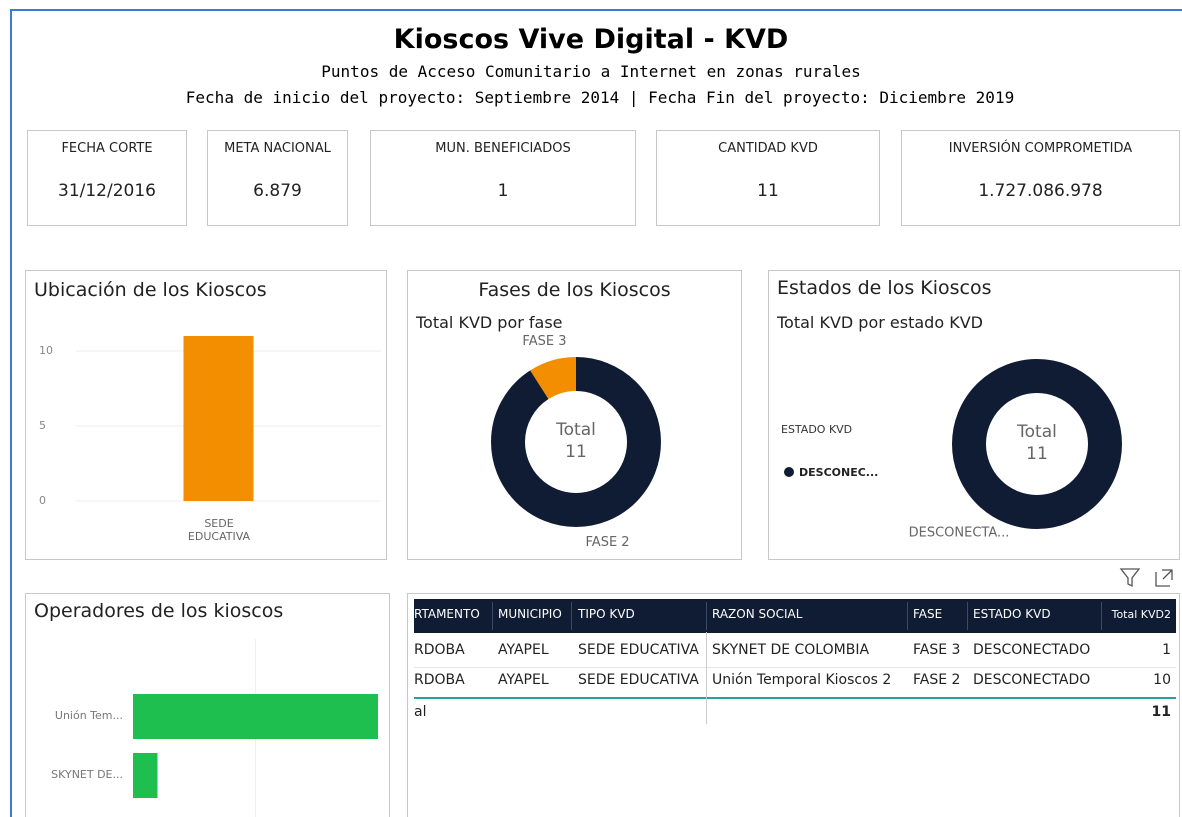 The image size is (1182, 817). I want to click on column-header: FASE, so click(928, 614).